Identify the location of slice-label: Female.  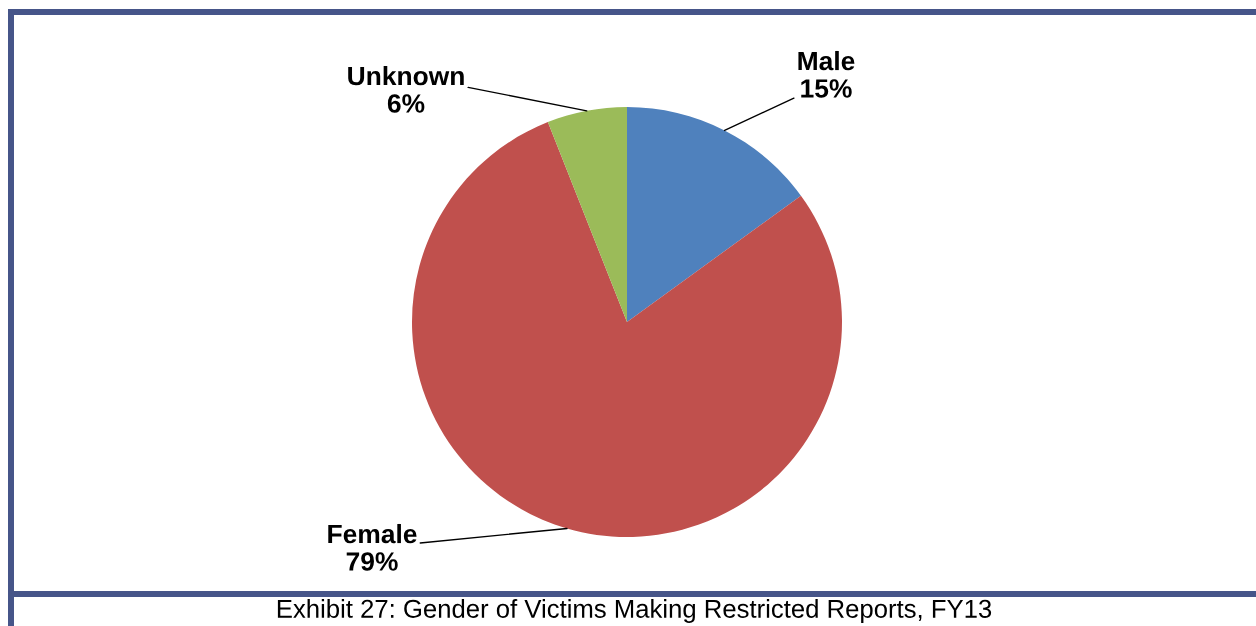
(372, 533).